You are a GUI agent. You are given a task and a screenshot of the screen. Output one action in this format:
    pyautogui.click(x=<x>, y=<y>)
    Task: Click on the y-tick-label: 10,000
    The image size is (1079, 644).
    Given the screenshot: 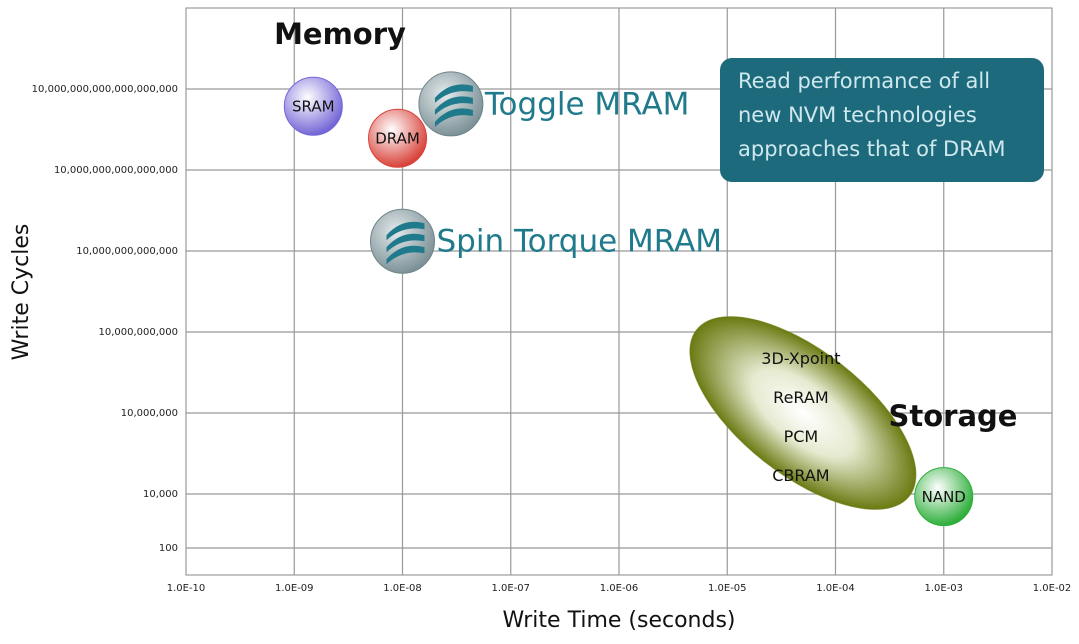 What is the action you would take?
    pyautogui.click(x=160, y=494)
    